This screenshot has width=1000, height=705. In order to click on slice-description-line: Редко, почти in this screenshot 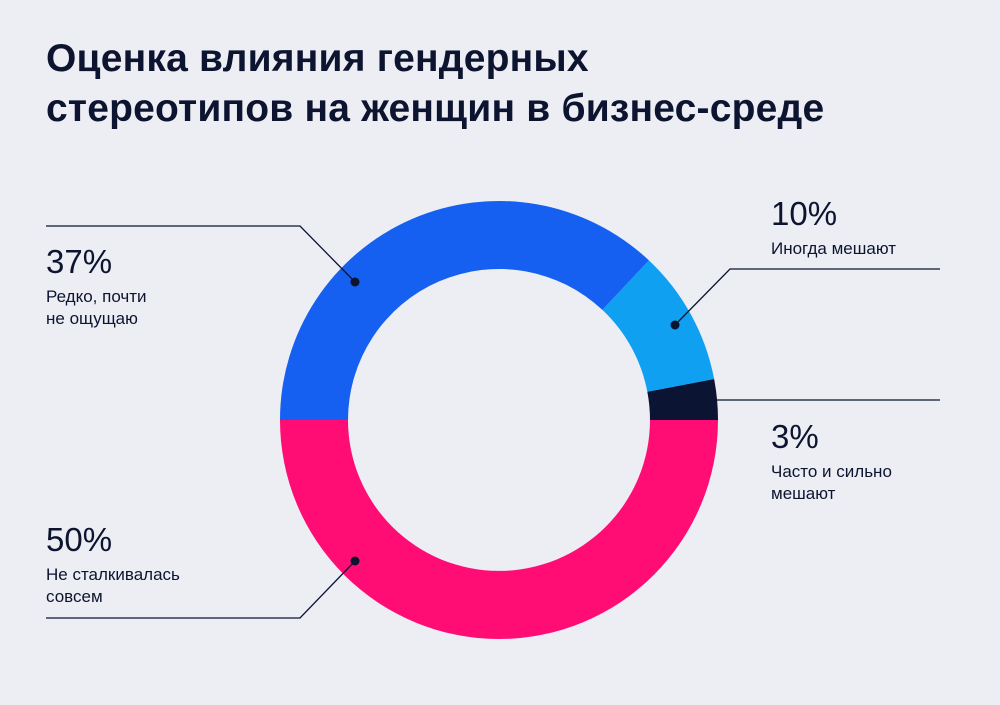, I will do `click(96, 296)`.